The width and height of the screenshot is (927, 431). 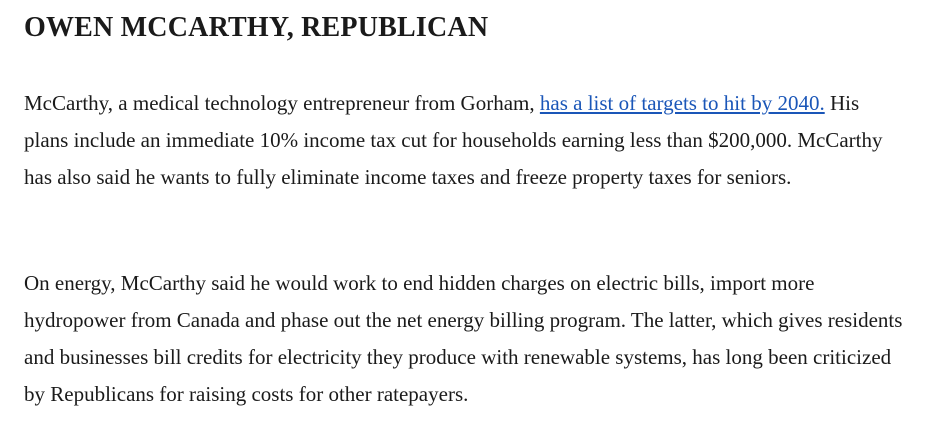 I want to click on section-heading: OWEN MCCARTHY, REPUBLICAN, so click(x=256, y=27).